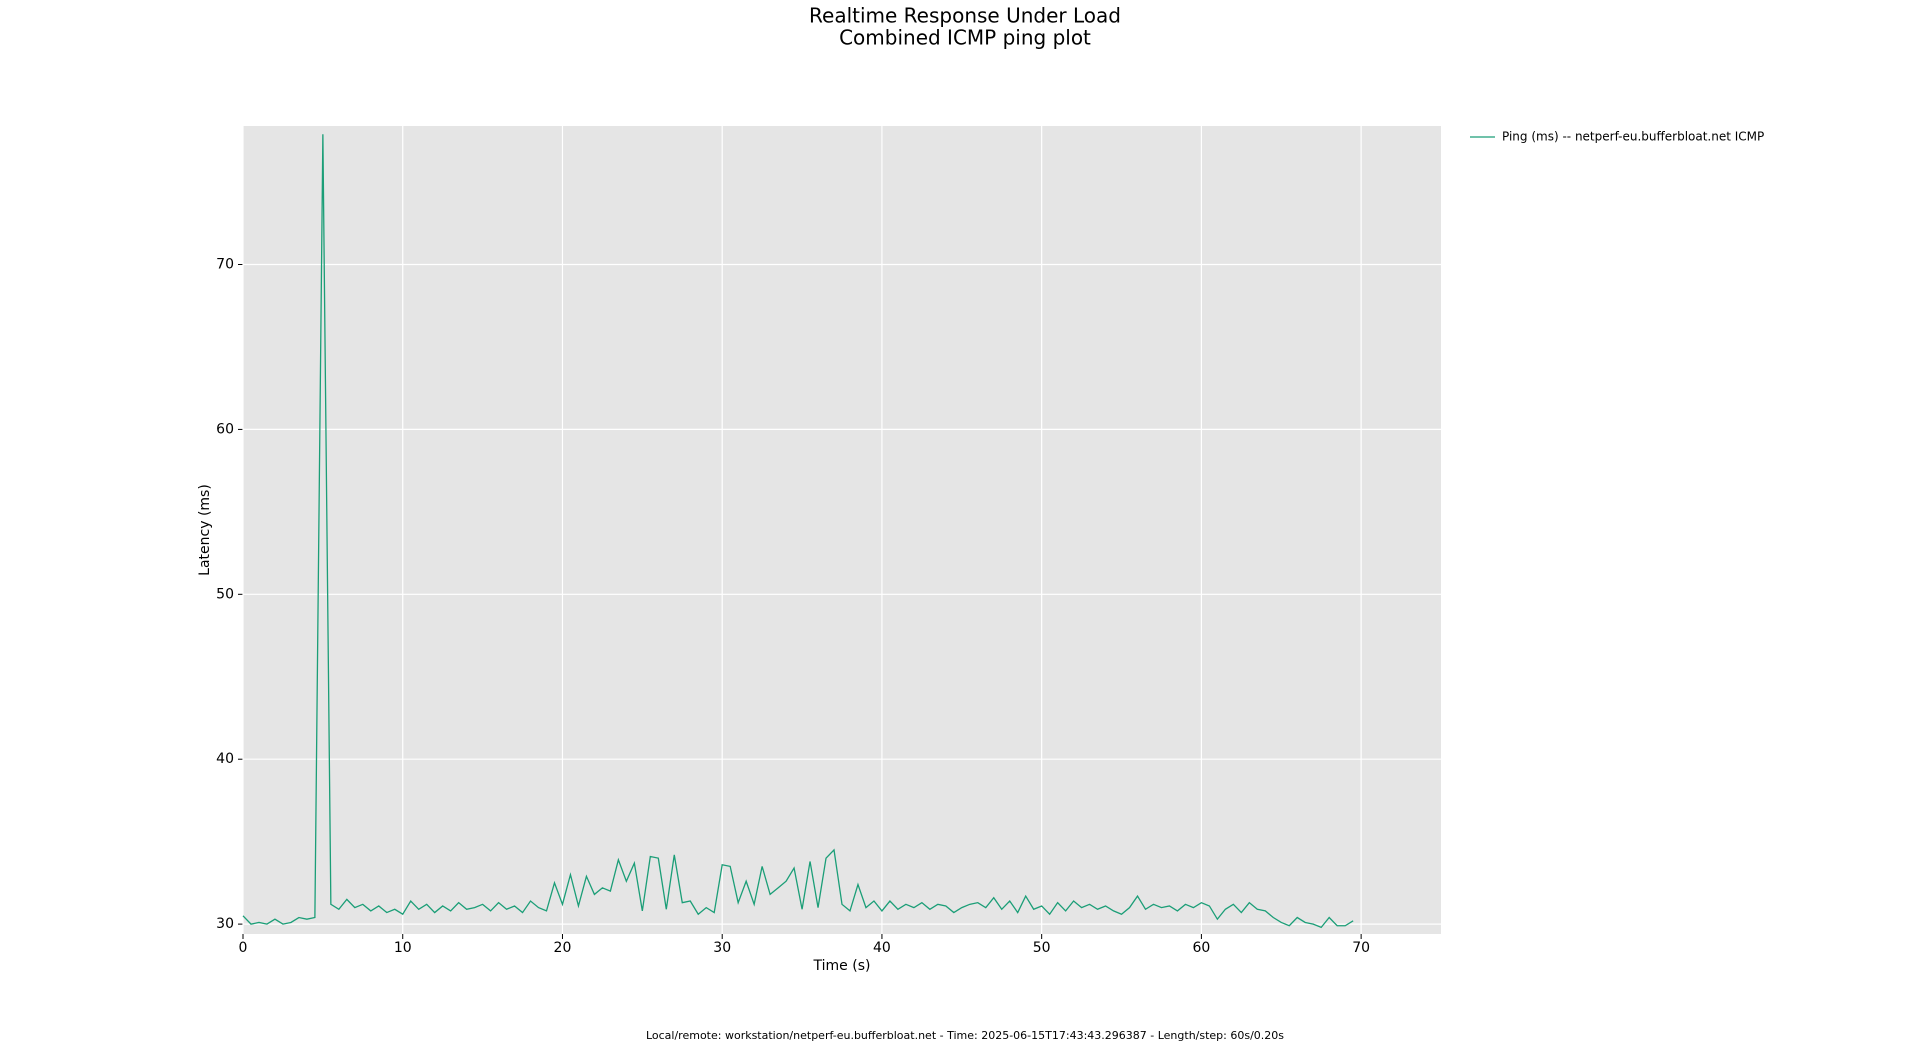 This screenshot has height=1046, width=1922. What do you see at coordinates (1361, 948) in the screenshot?
I see `x-tick-label: 70` at bounding box center [1361, 948].